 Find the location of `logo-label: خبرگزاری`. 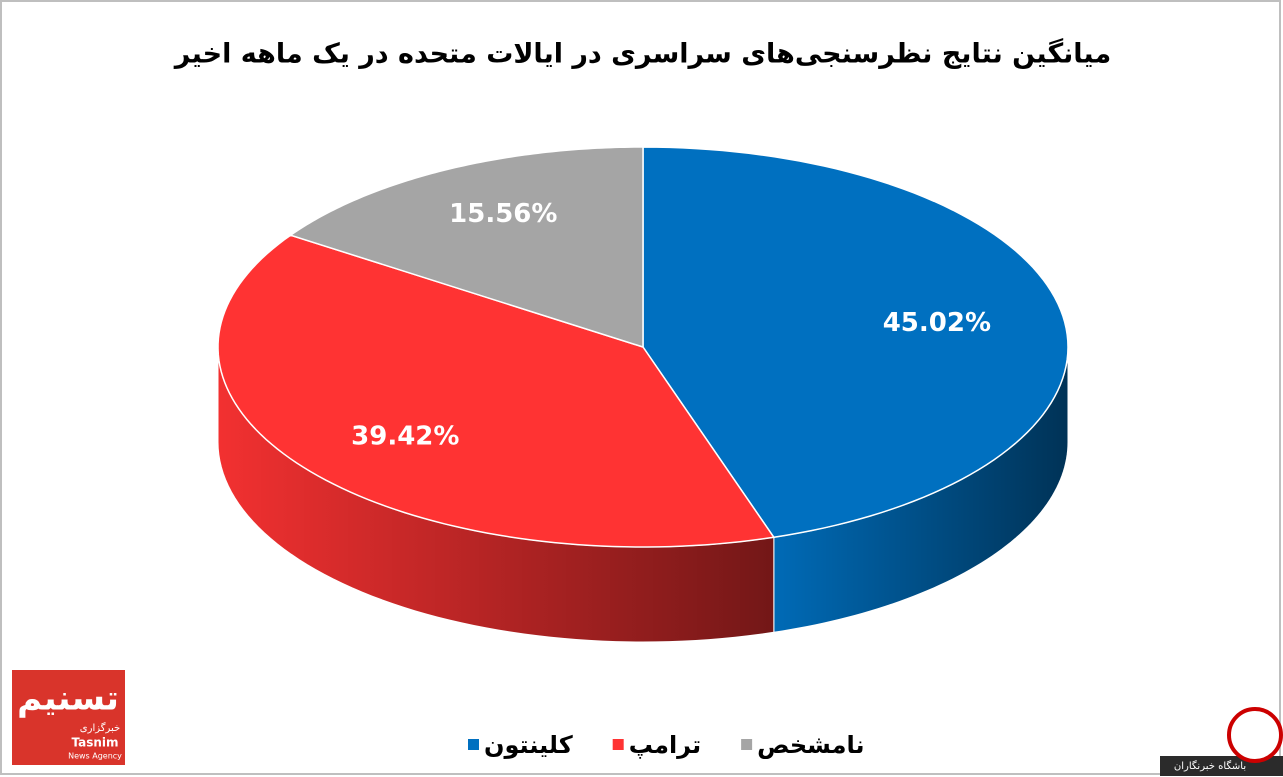

logo-label: خبرگزاری is located at coordinates (100, 728).